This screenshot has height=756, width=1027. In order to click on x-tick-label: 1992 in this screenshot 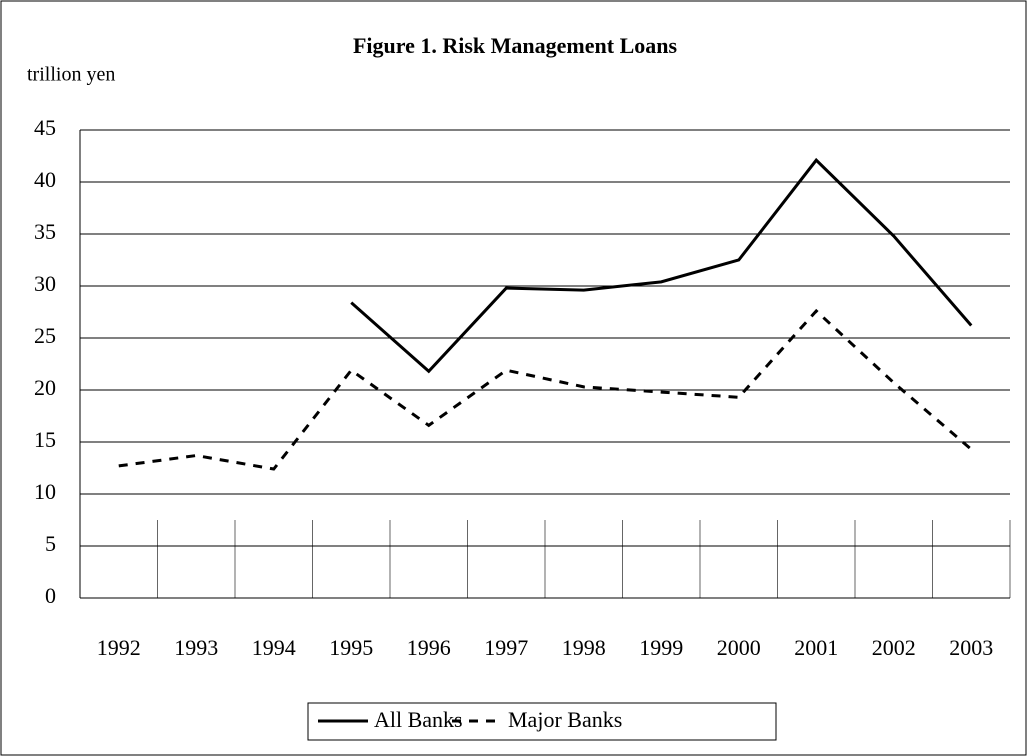, I will do `click(119, 647)`.